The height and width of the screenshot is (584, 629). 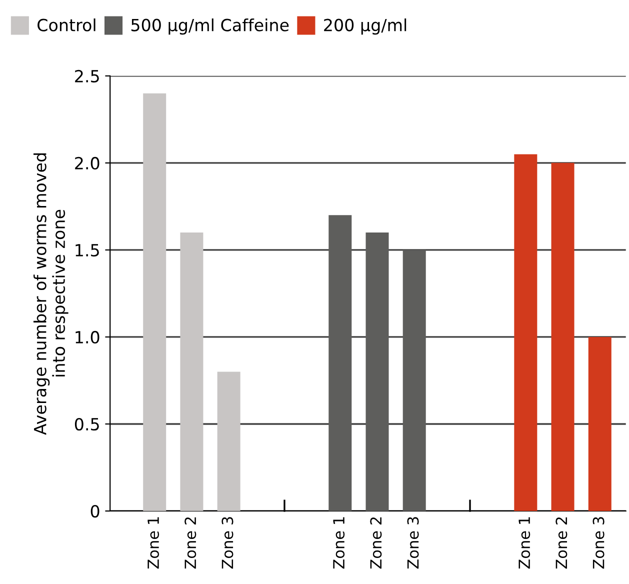 What do you see at coordinates (87, 76) in the screenshot?
I see `y-tick-label: 2.5` at bounding box center [87, 76].